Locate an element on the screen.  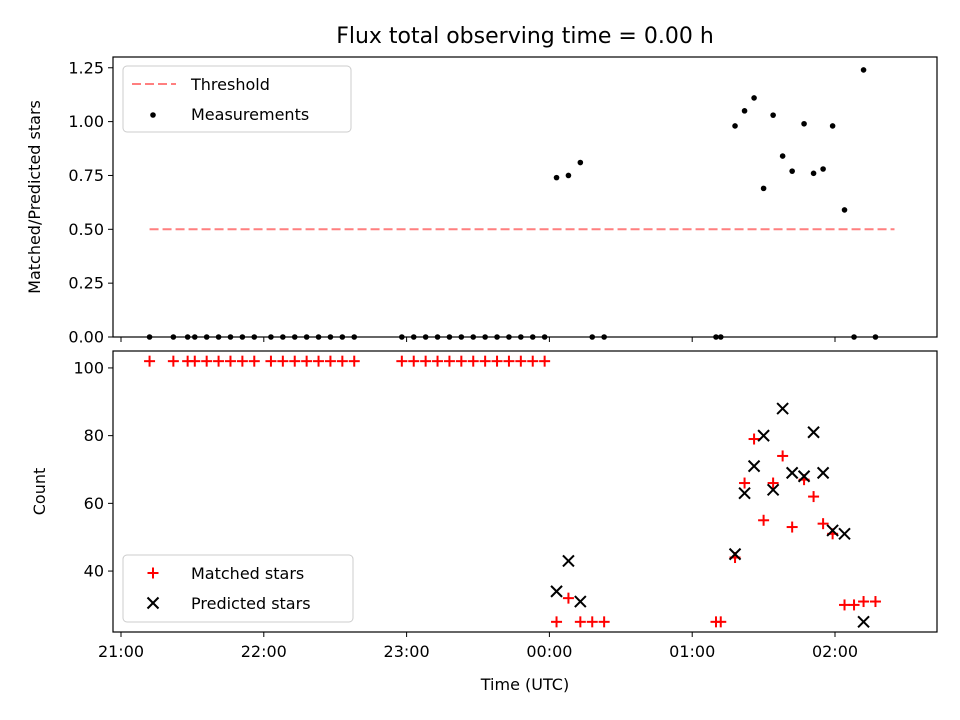
chart-title: Flux total observing time = 0.00 h is located at coordinates (525, 36).